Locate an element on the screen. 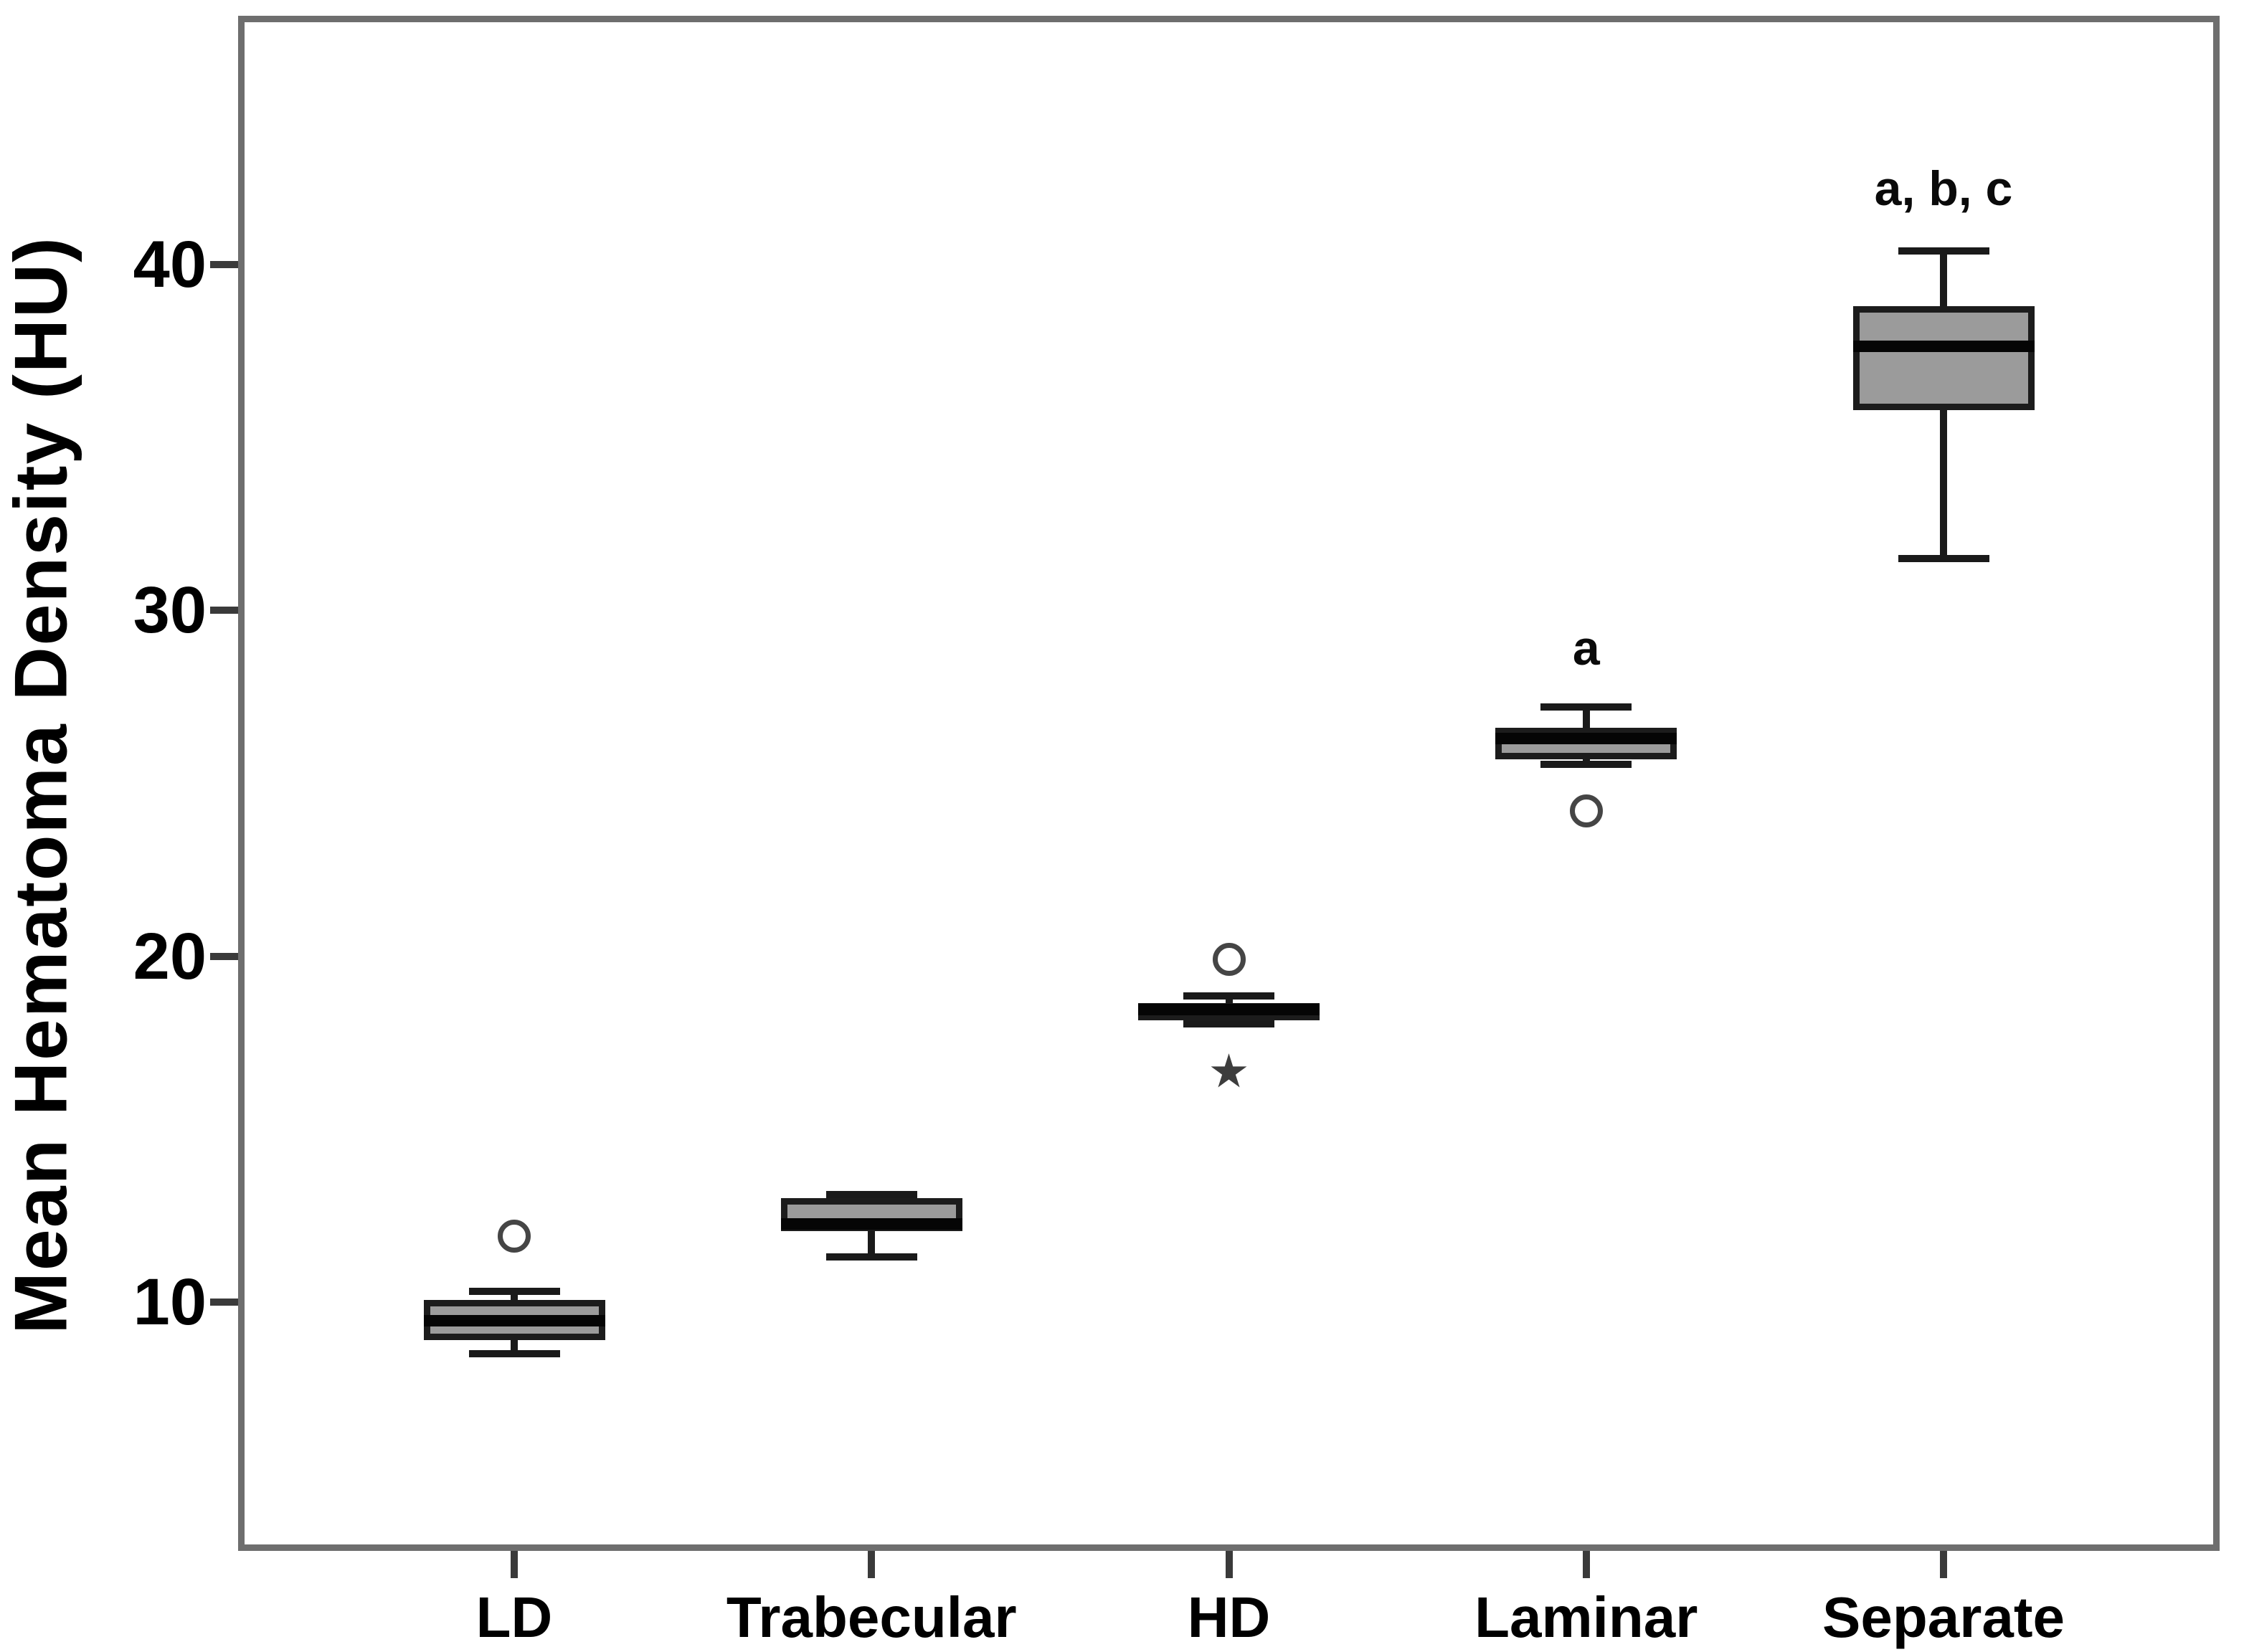 Image resolution: width=2244 pixels, height=1652 pixels. outlier-circle-ld is located at coordinates (514, 1236).